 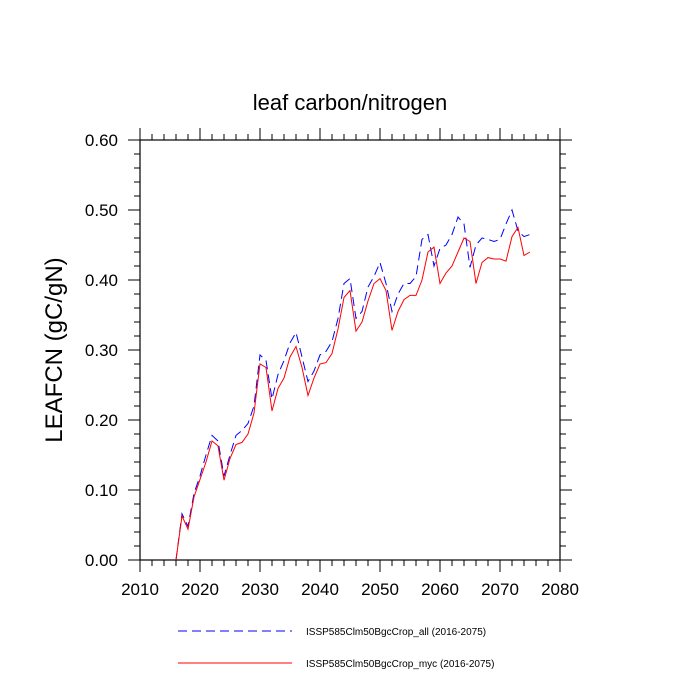 I want to click on y-tick-label: 0.20, so click(x=101, y=420).